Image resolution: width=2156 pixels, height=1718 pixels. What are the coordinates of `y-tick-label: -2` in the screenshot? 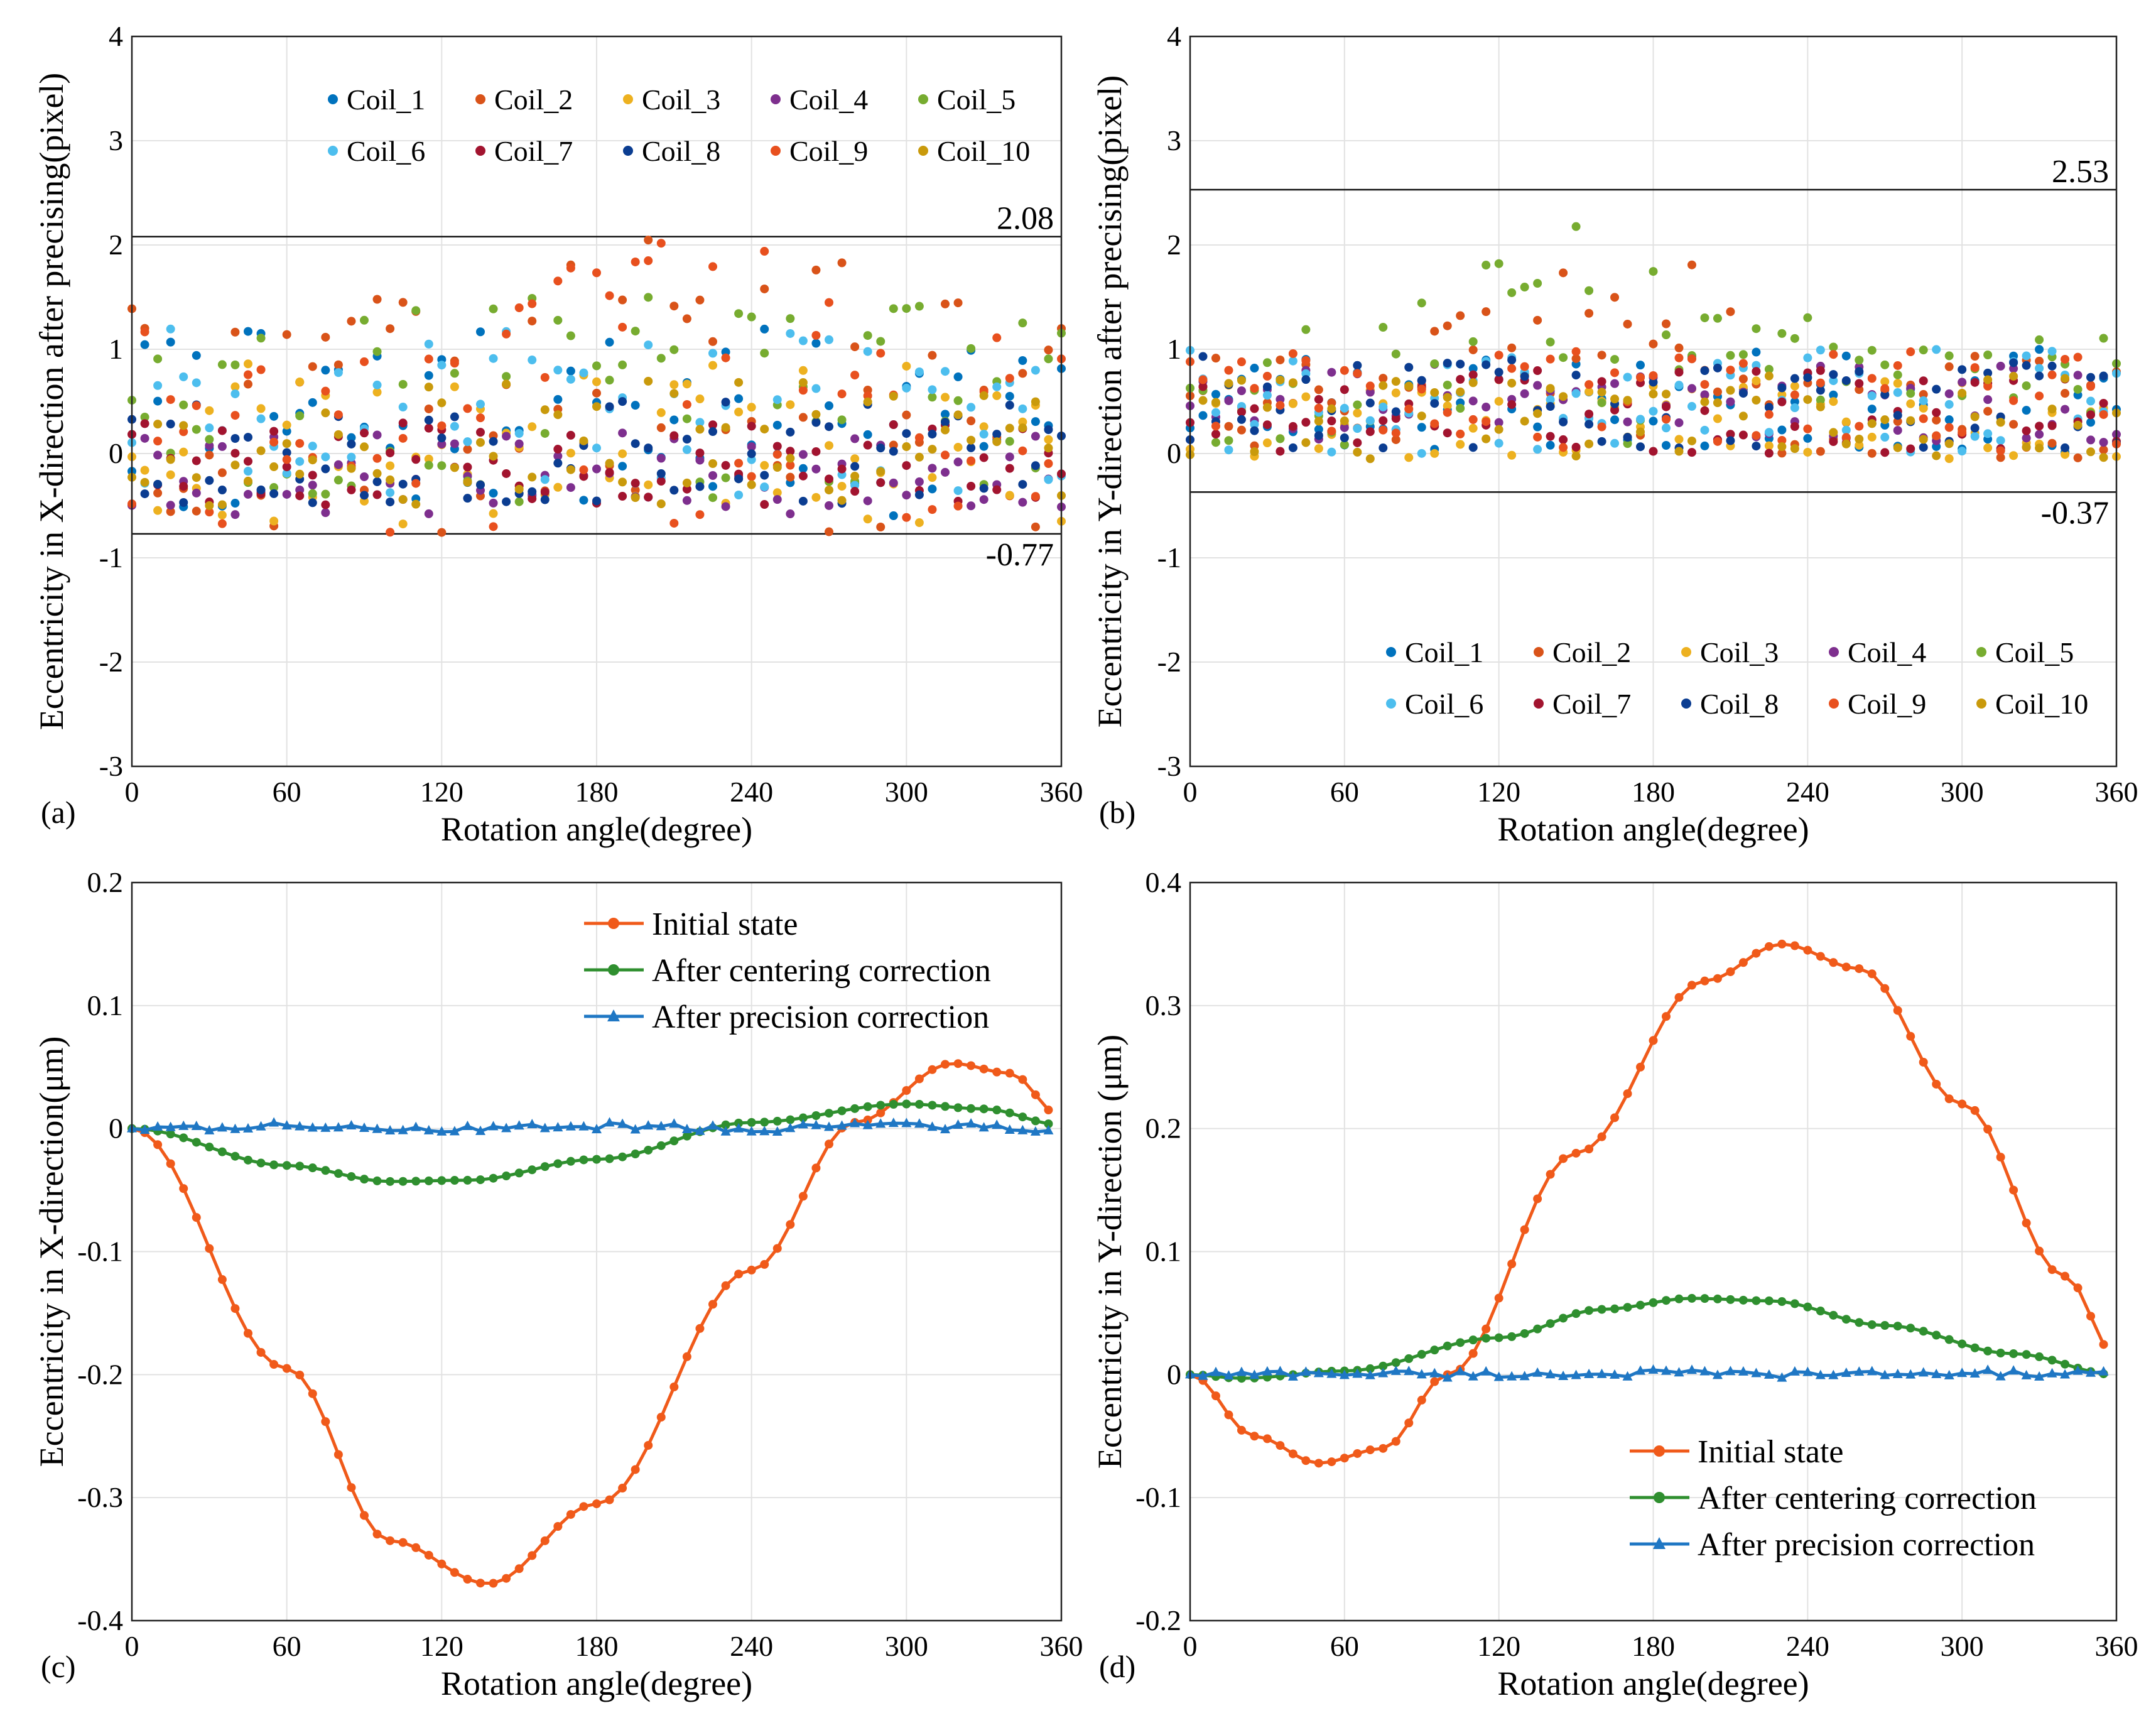 It's located at (111, 662).